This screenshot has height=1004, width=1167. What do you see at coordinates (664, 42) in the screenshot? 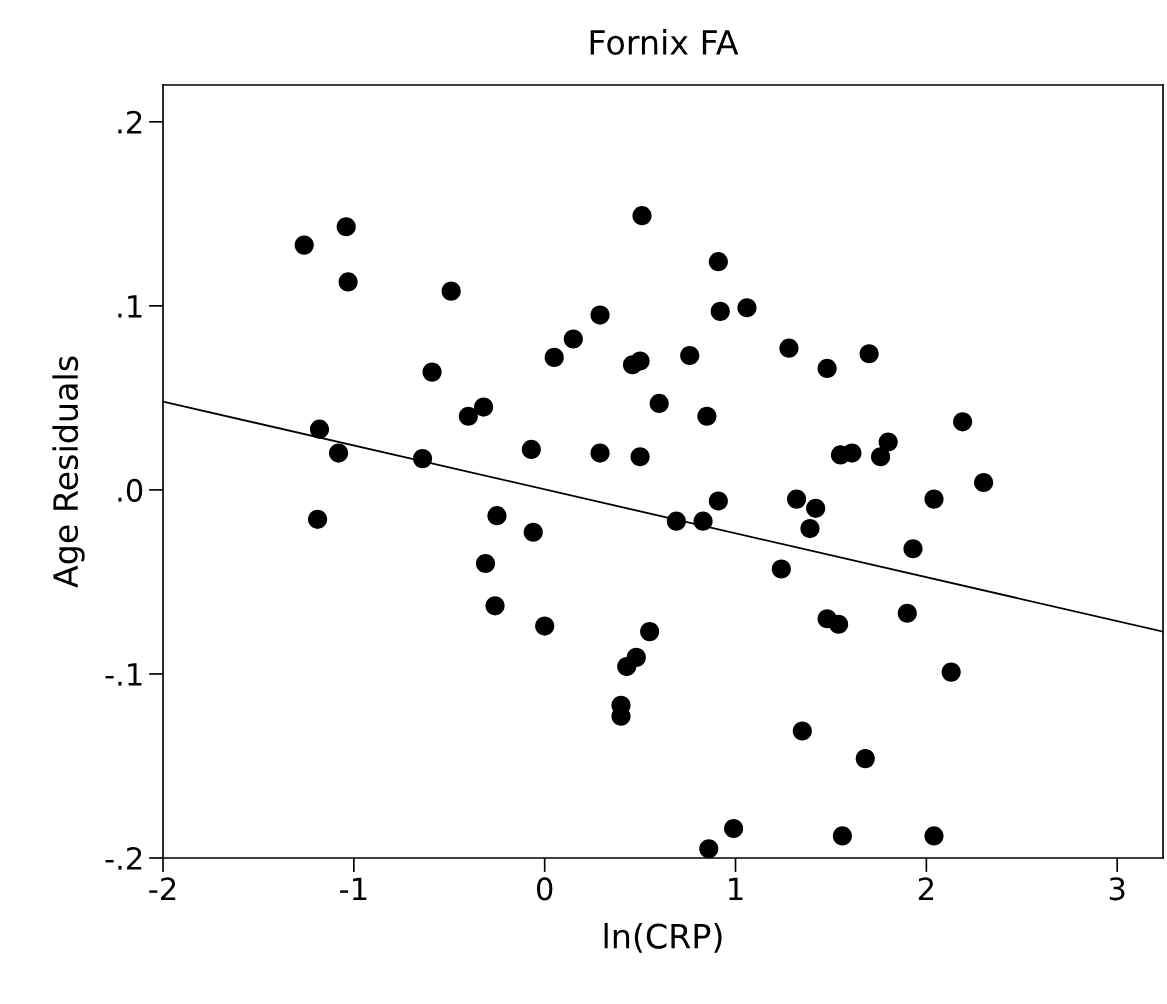
I see `chart-title: Fornix FA` at bounding box center [664, 42].